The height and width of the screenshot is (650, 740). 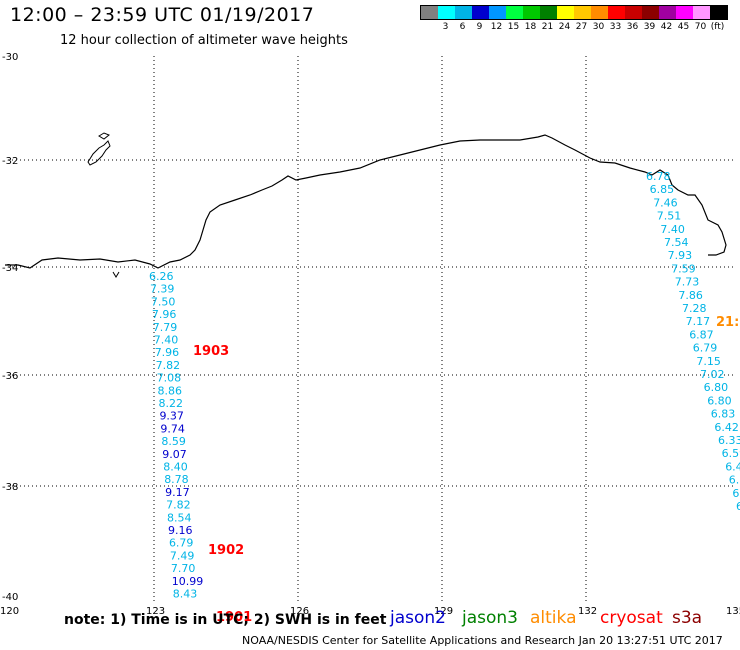 I want to click on lon-label: 129, so click(x=443, y=611).